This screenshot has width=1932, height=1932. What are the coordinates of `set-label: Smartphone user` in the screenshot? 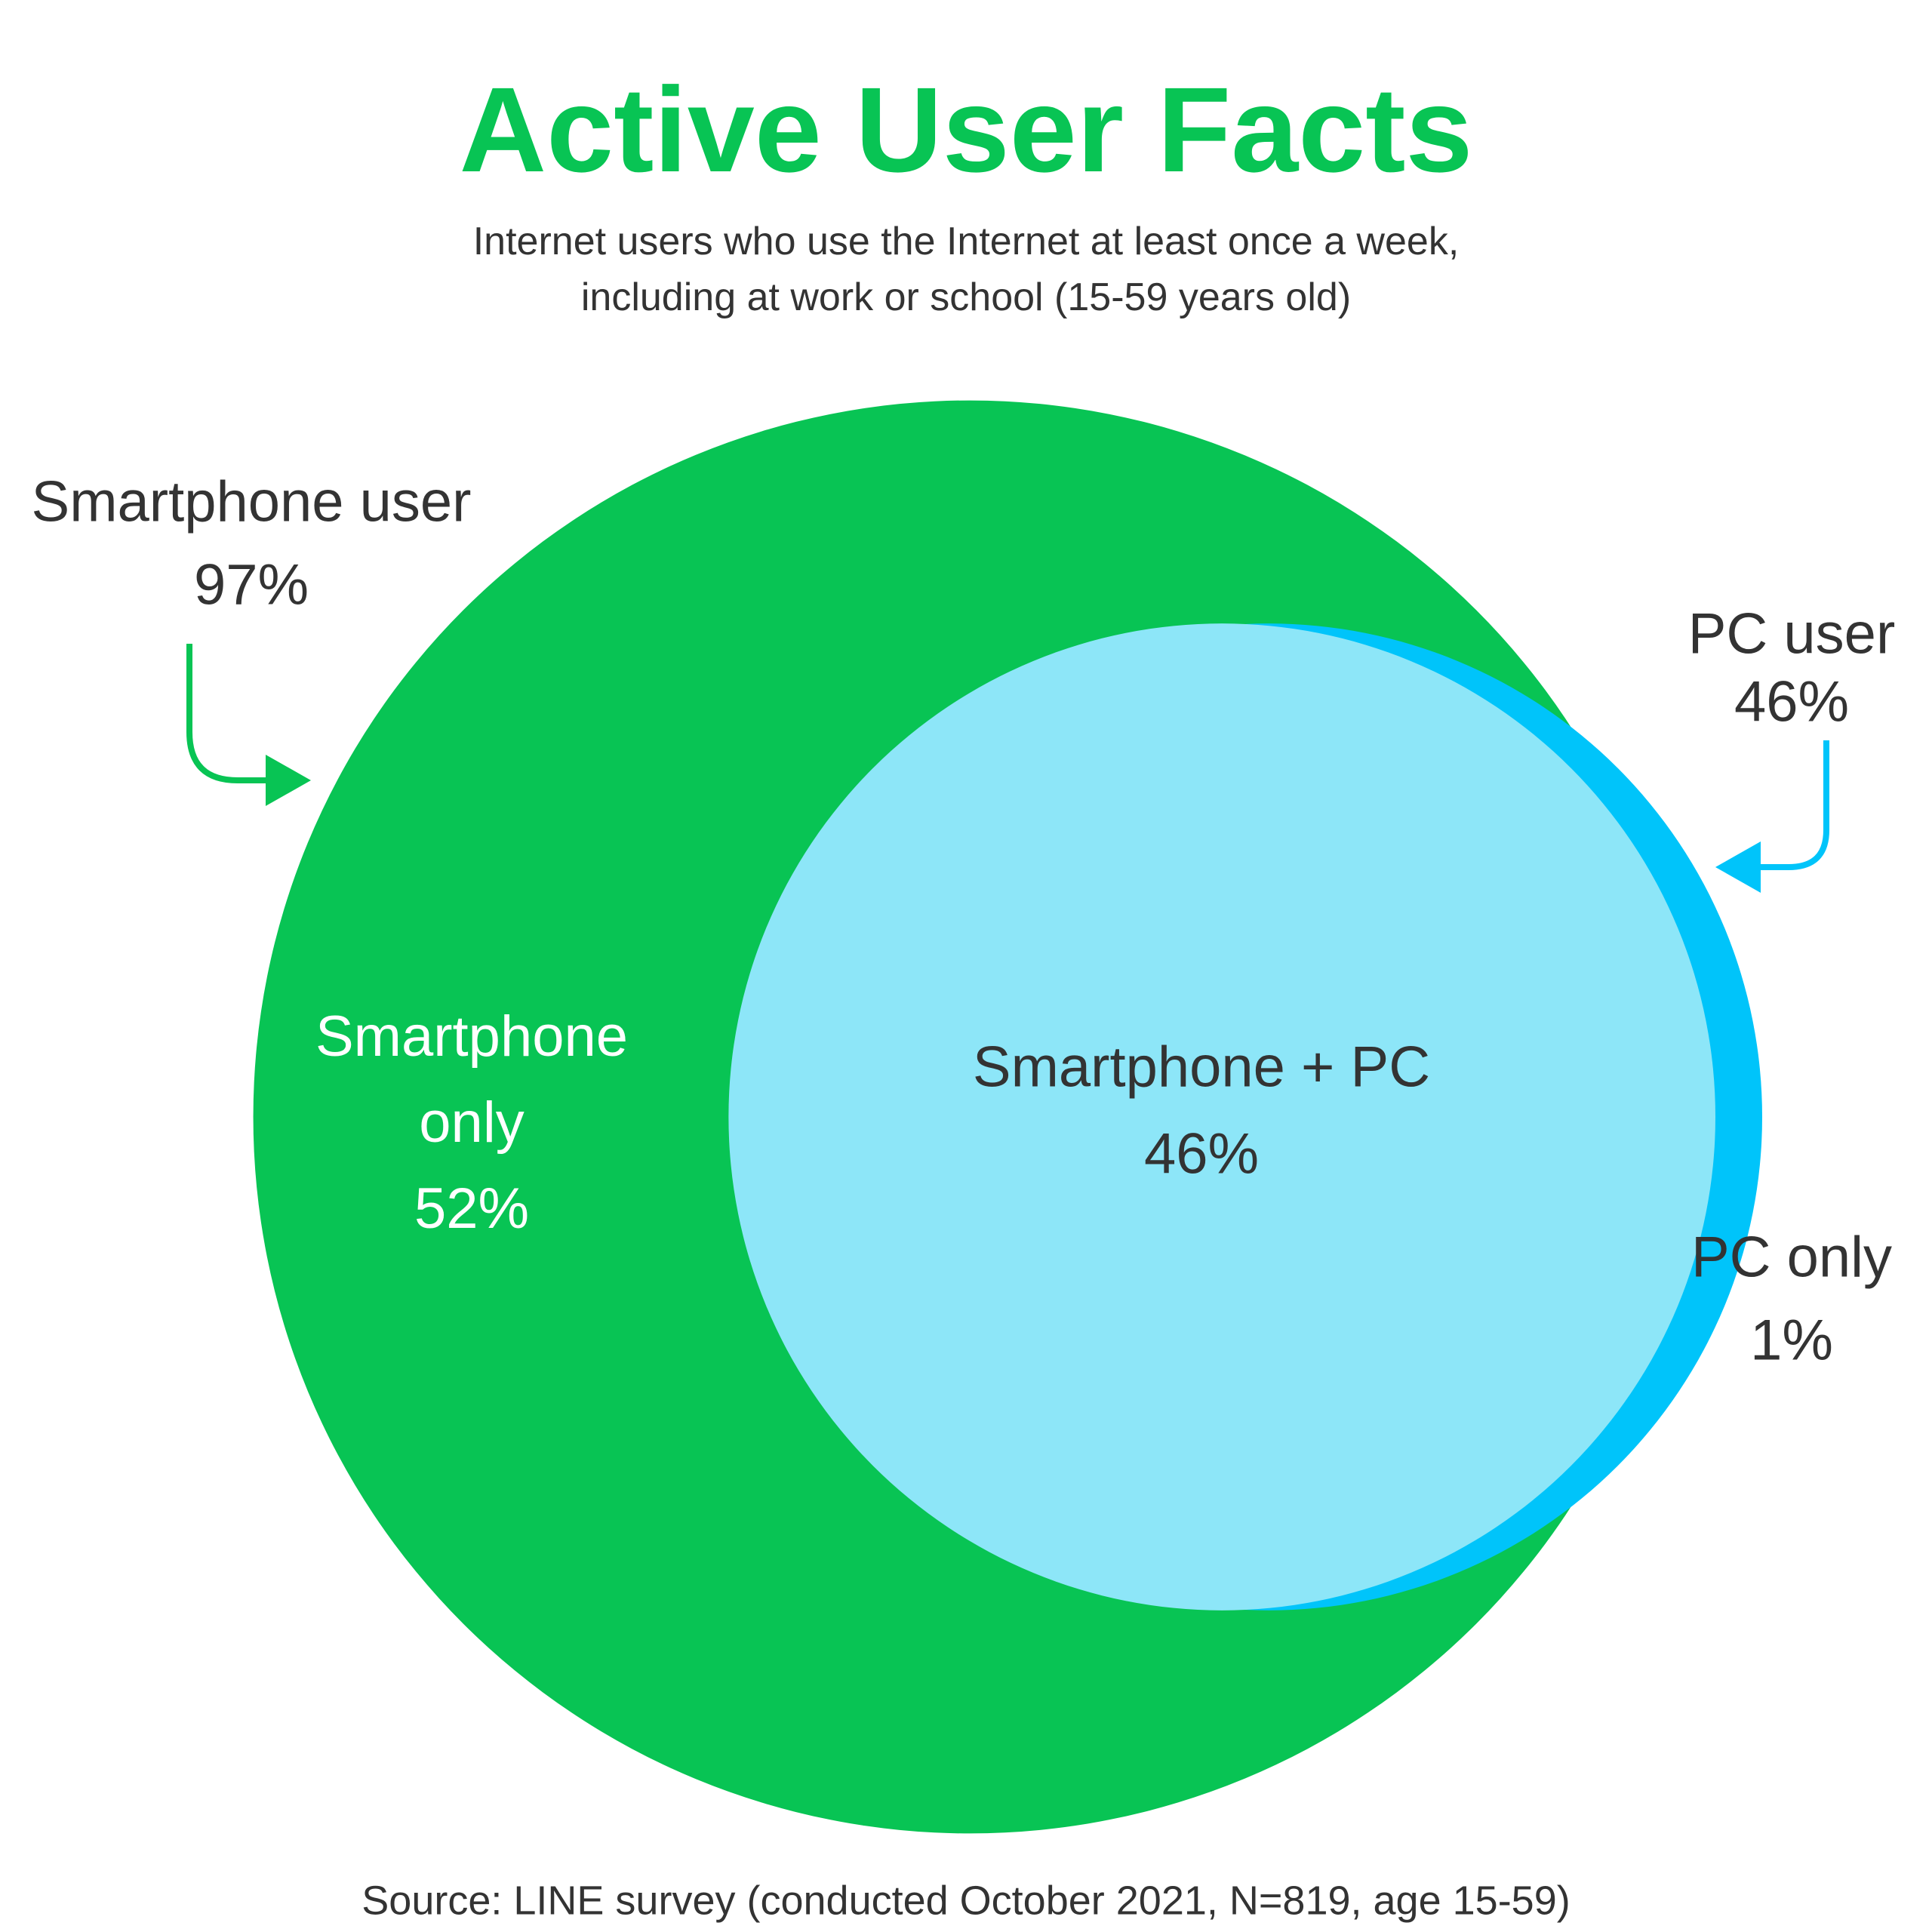 It's located at (251, 501).